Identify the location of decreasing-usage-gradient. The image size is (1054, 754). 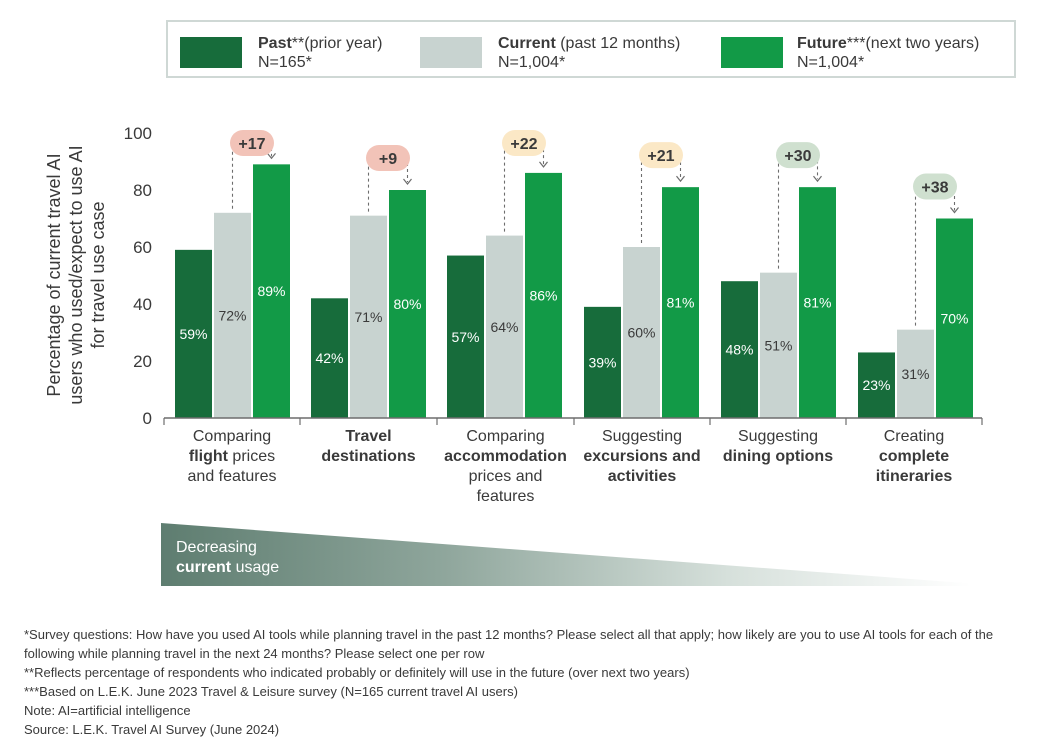
(566, 554).